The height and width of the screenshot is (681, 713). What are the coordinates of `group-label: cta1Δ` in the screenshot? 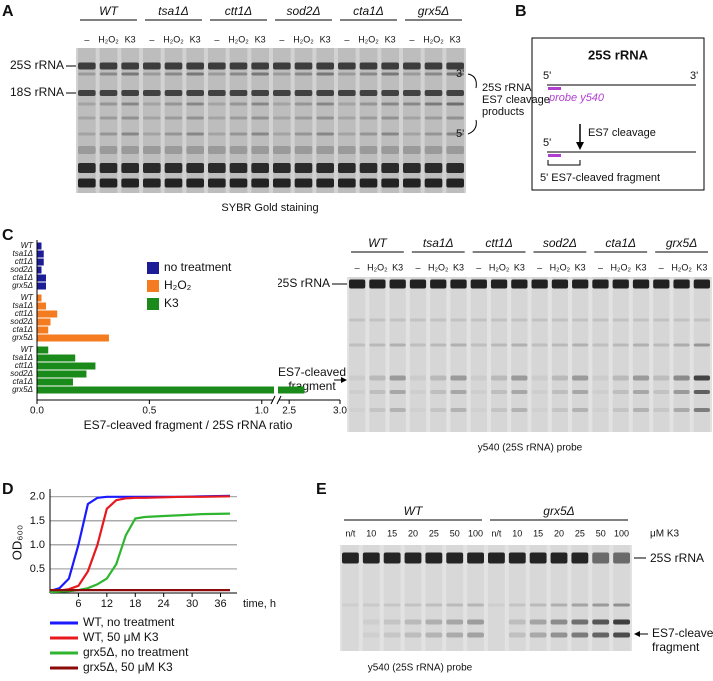 It's located at (620, 243).